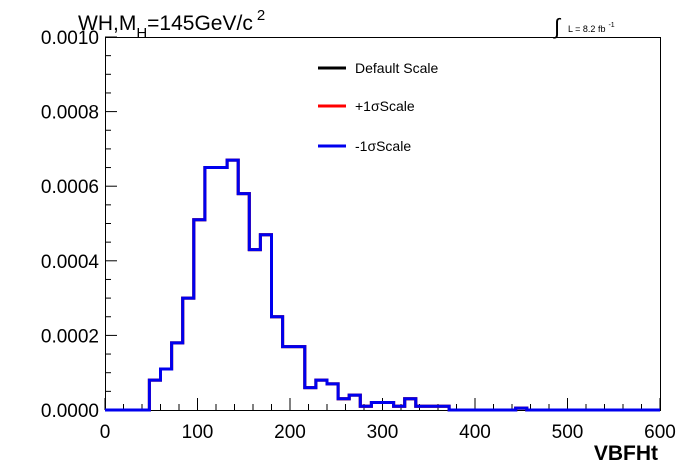 The width and height of the screenshot is (696, 472). Describe the element at coordinates (70, 38) in the screenshot. I see `y-tick-label: 0.0010` at that location.